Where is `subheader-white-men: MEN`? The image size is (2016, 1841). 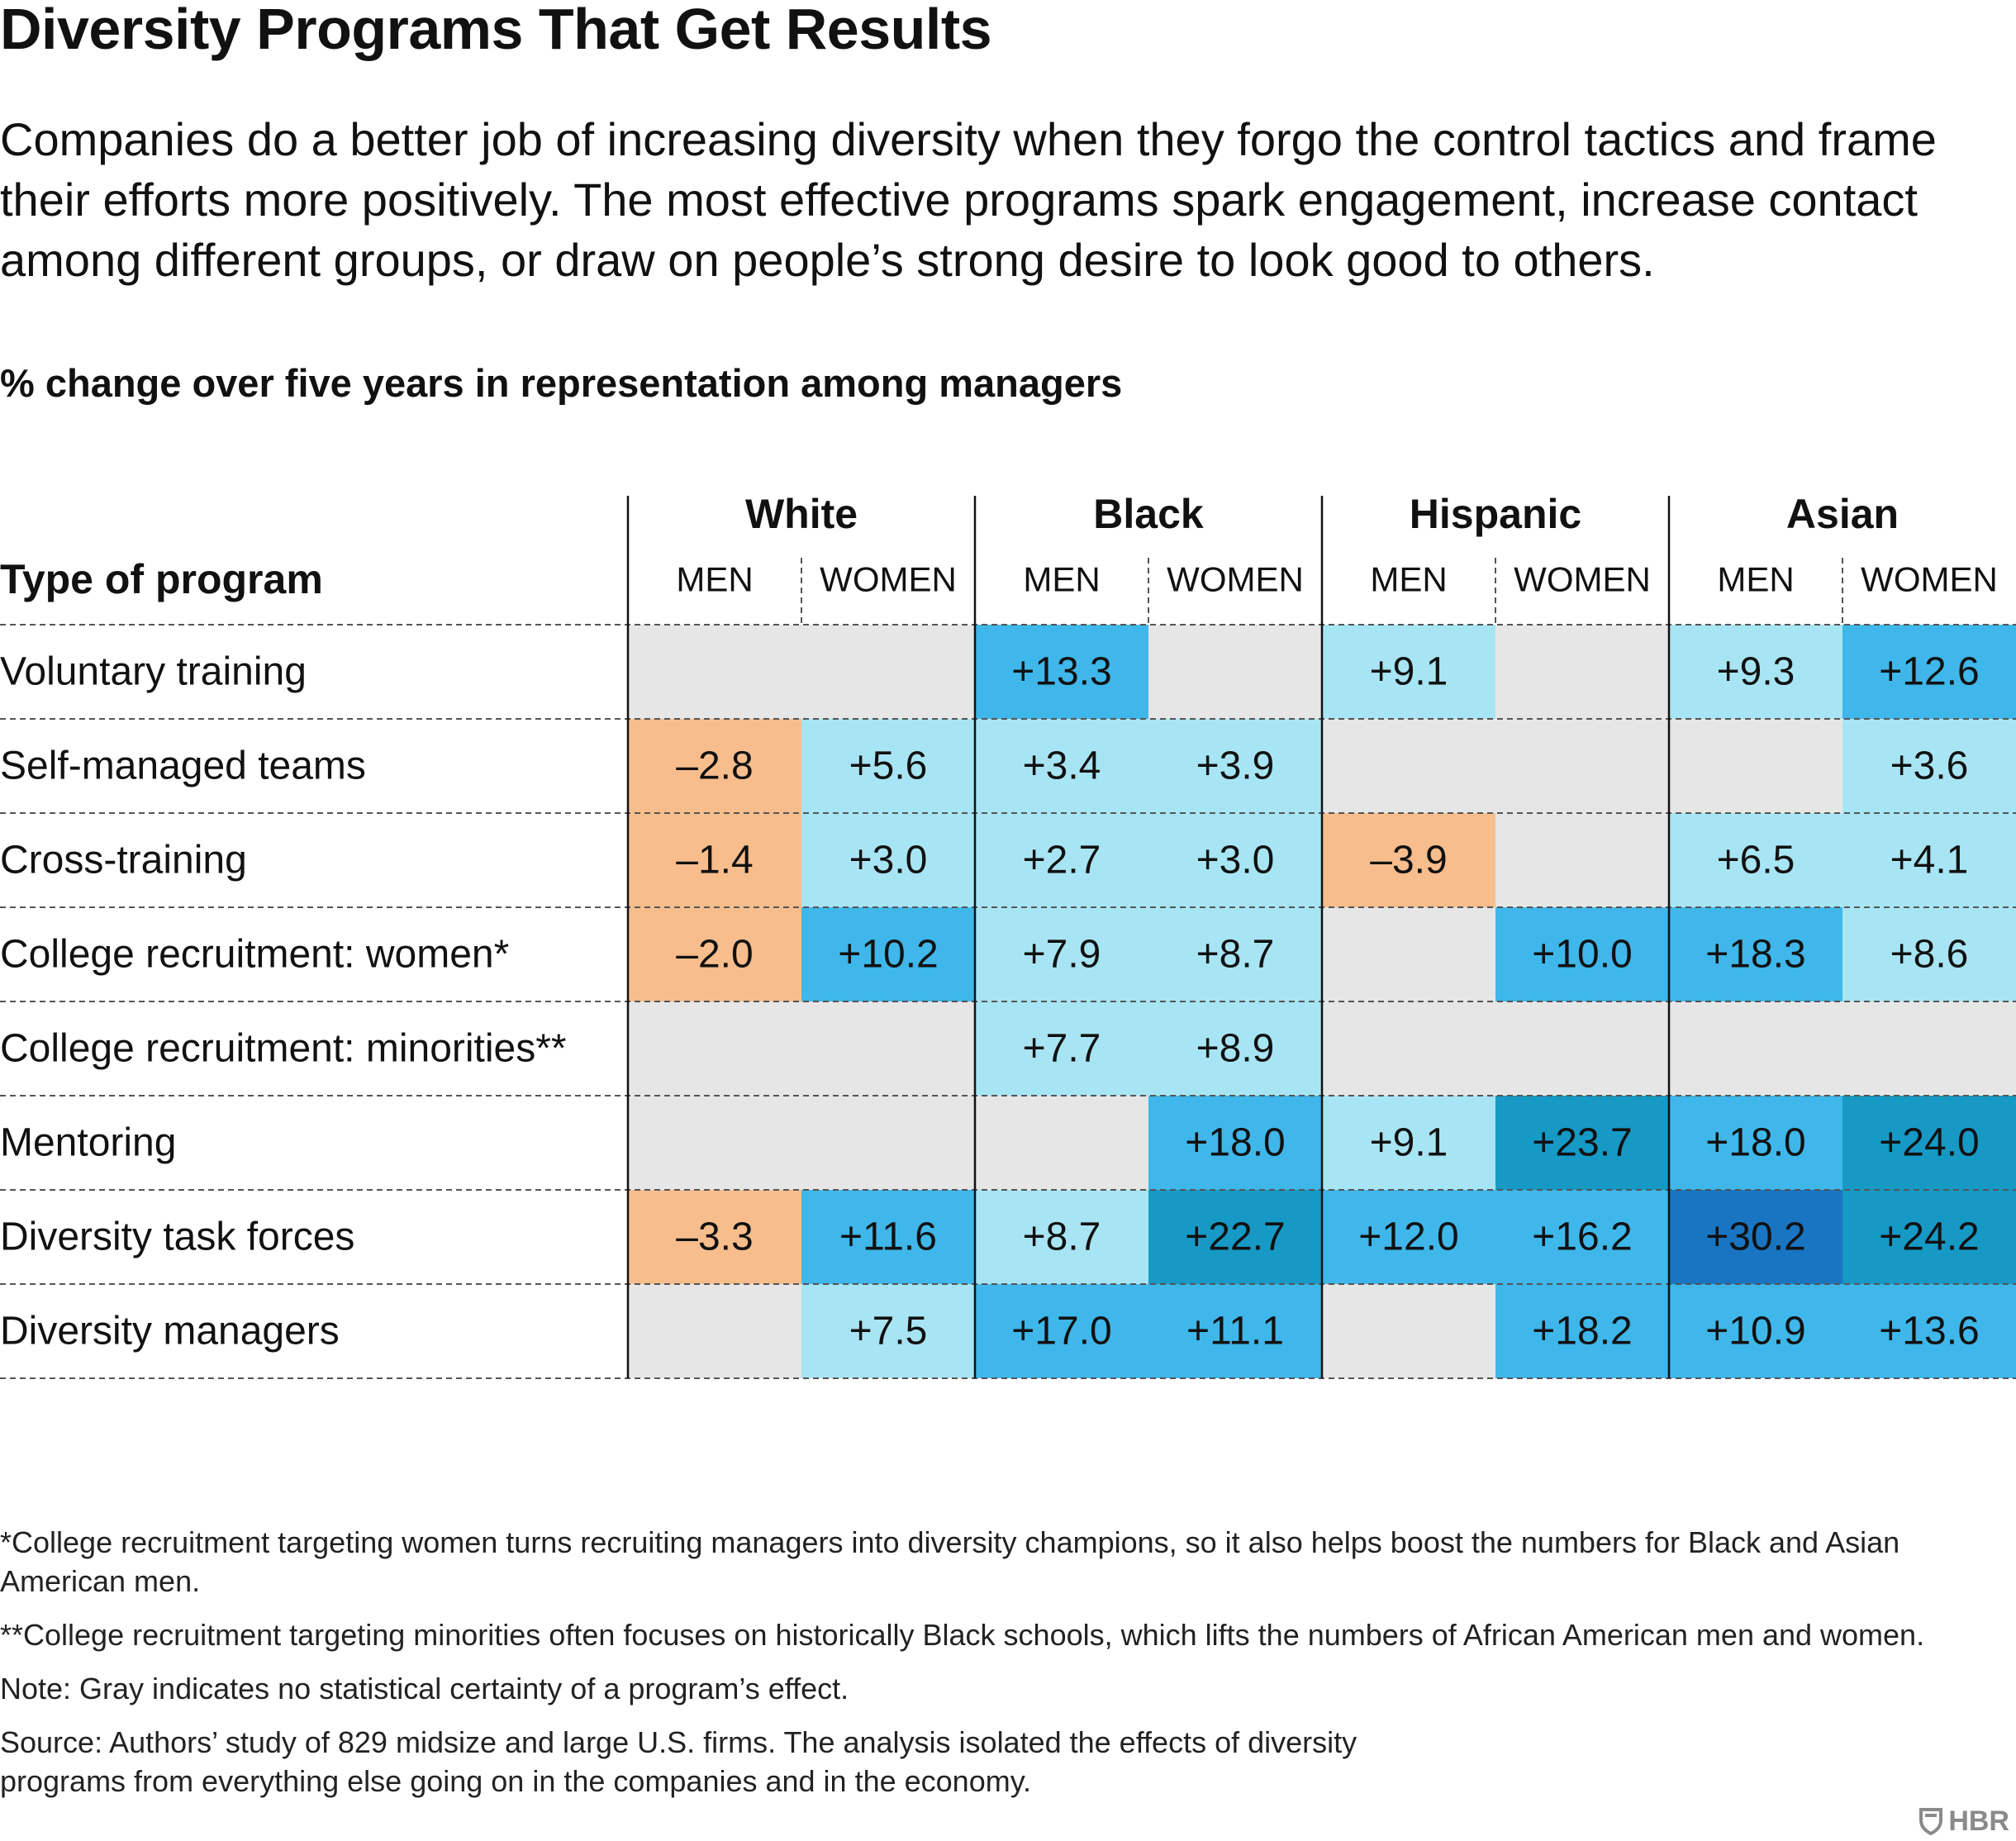 subheader-white-men: MEN is located at coordinates (714, 580).